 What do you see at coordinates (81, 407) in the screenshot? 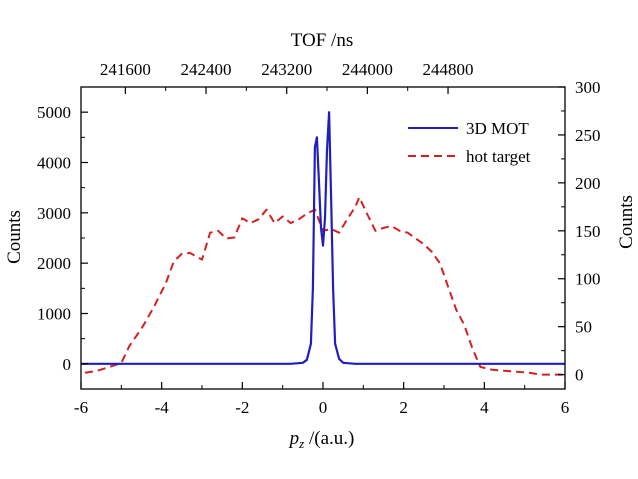
I see `bottom-tick-label: -6` at bounding box center [81, 407].